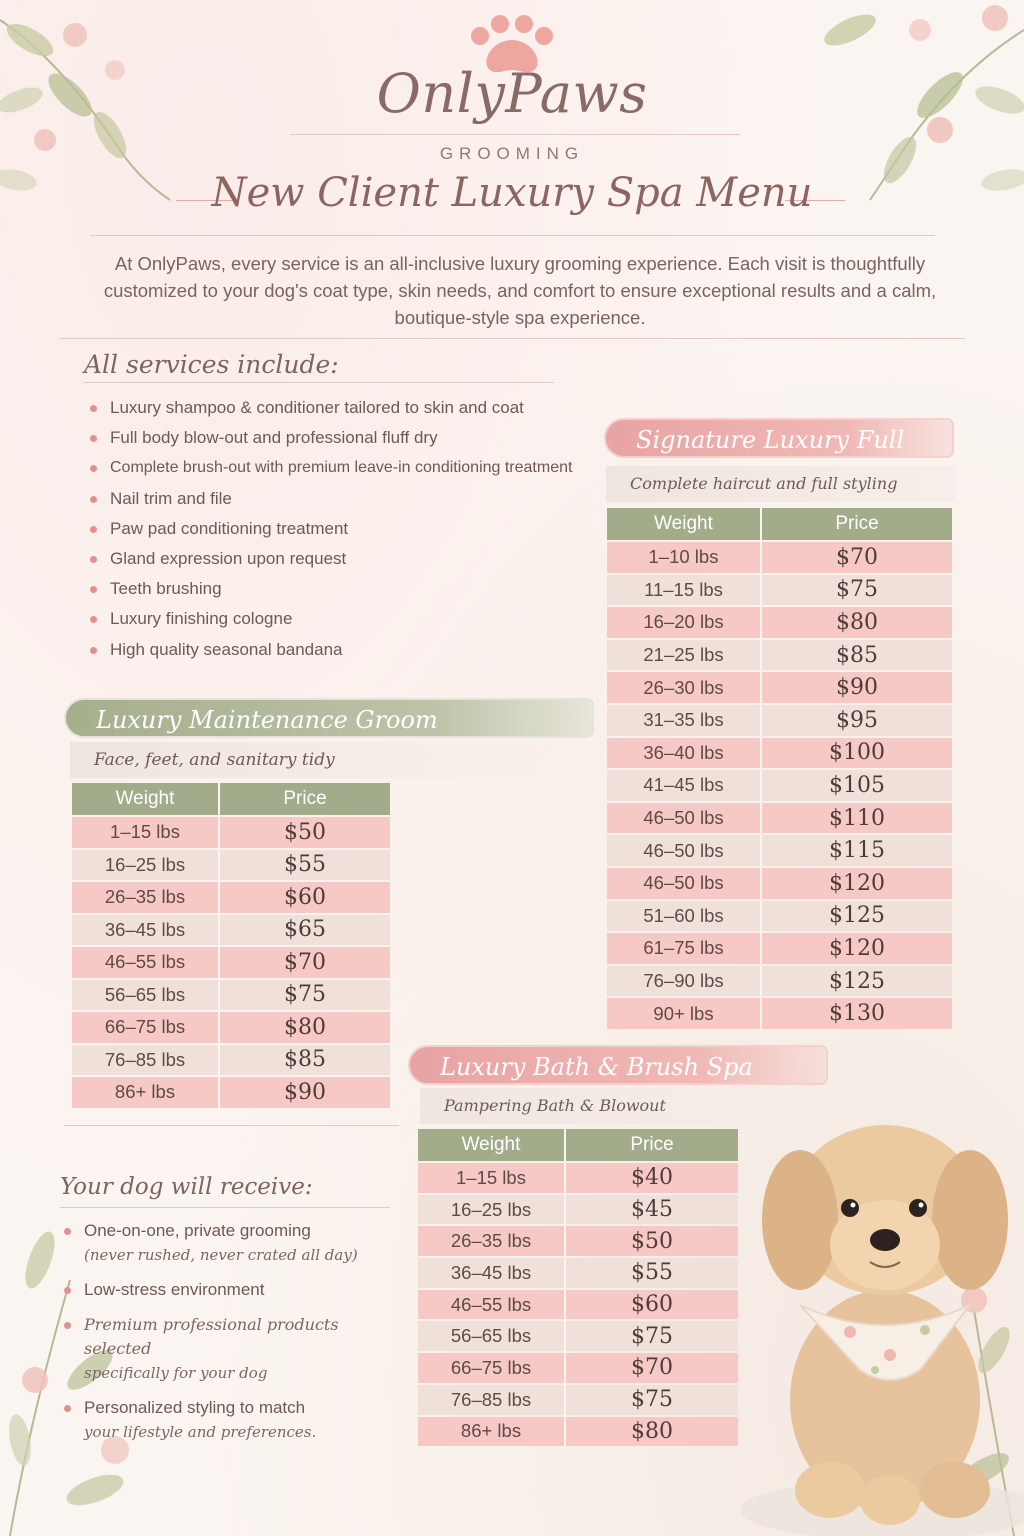 The image size is (1024, 1536). Describe the element at coordinates (492, 1431) in the screenshot. I see `weight-cell: 86+ lbs` at that location.